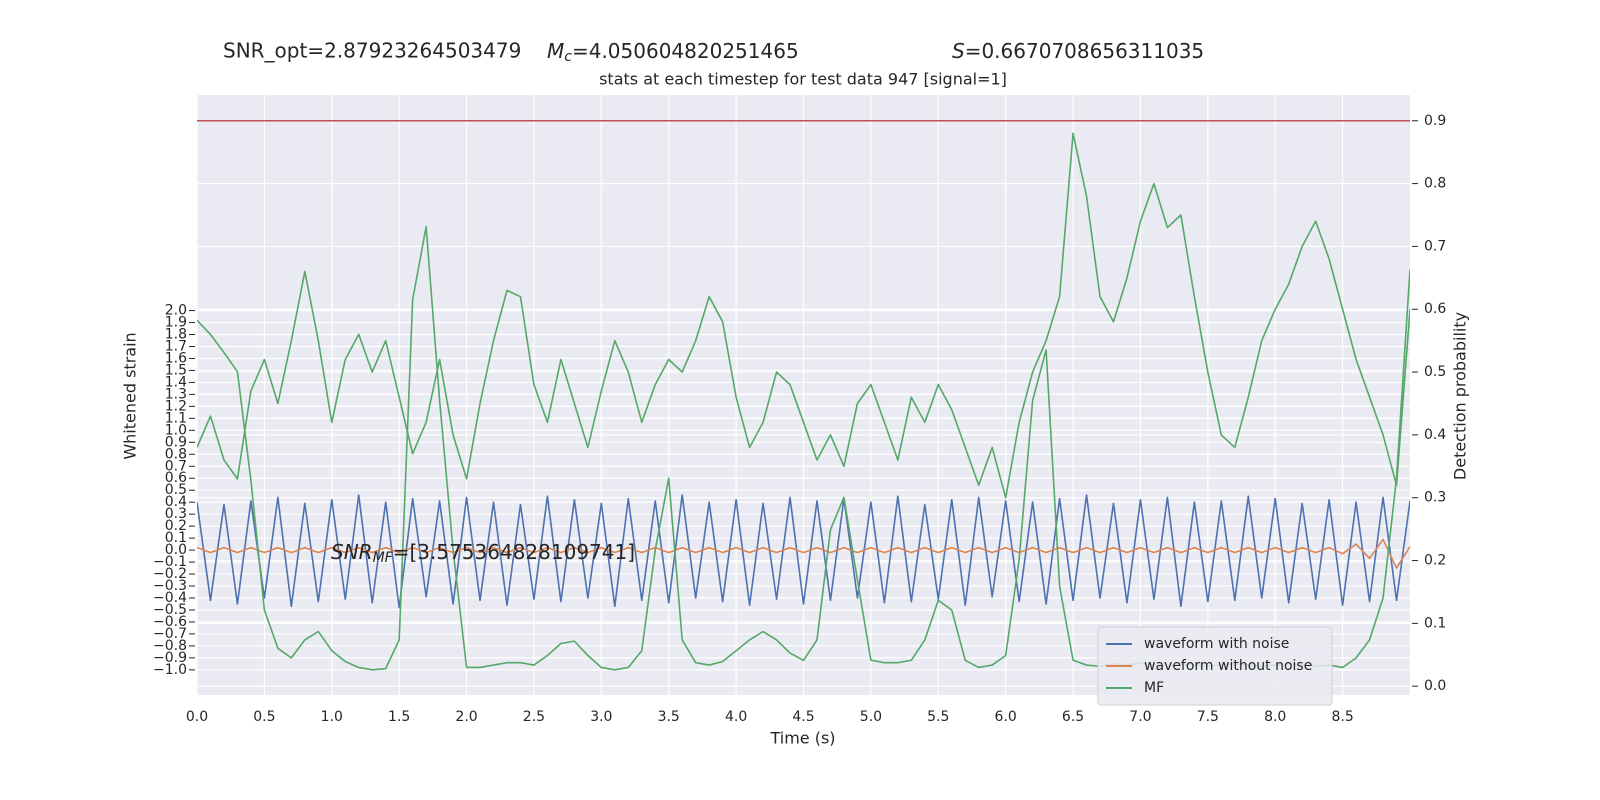  Describe the element at coordinates (176, 442) in the screenshot. I see `y-tick-label: 0.9` at that location.